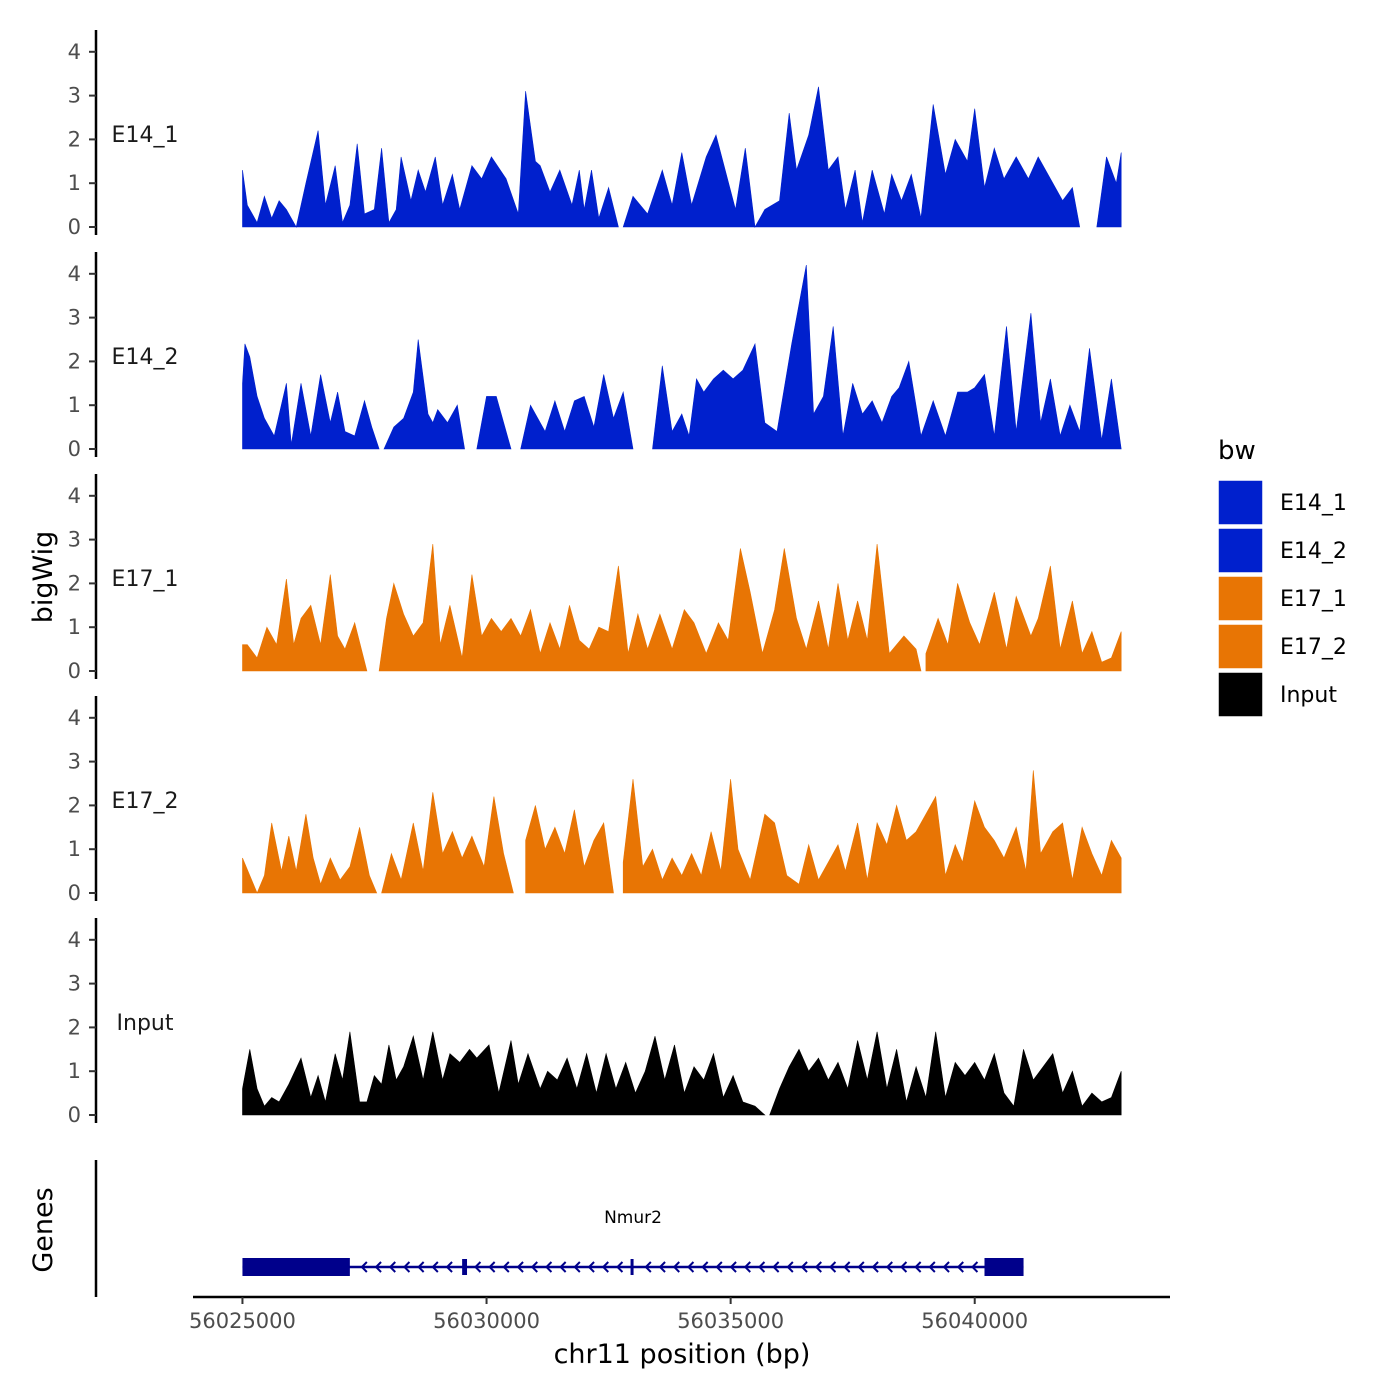 Image resolution: width=1400 pixels, height=1400 pixels. I want to click on x-tick-label: 56030000, so click(486, 1321).